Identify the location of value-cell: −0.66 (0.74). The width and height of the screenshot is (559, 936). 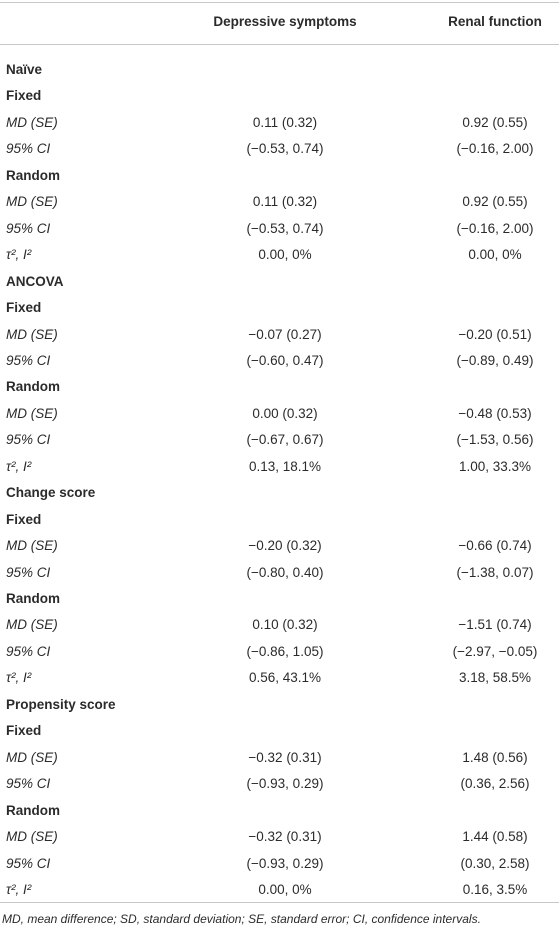
(495, 546).